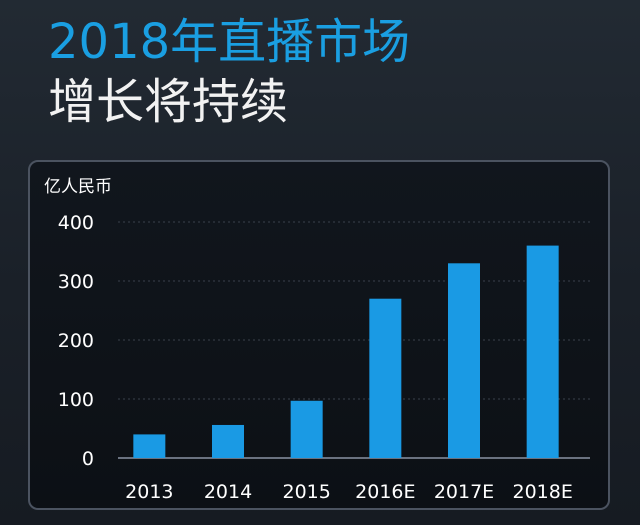 This screenshot has width=640, height=525. Describe the element at coordinates (542, 492) in the screenshot. I see `x-tick-label: 2018E` at that location.